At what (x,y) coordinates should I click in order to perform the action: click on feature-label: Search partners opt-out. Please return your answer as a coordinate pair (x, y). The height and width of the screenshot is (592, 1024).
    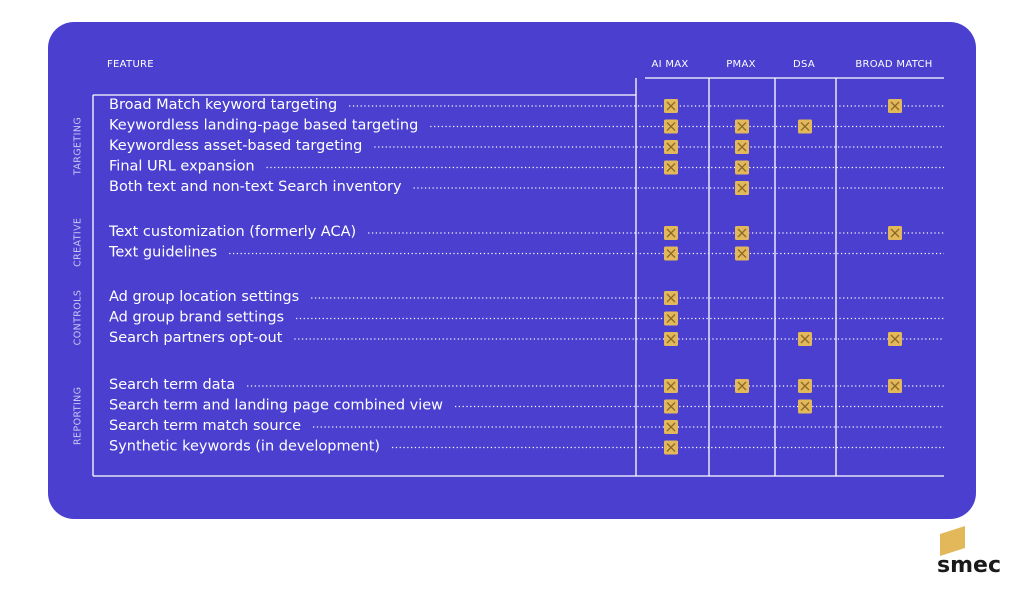
    Looking at the image, I should click on (196, 338).